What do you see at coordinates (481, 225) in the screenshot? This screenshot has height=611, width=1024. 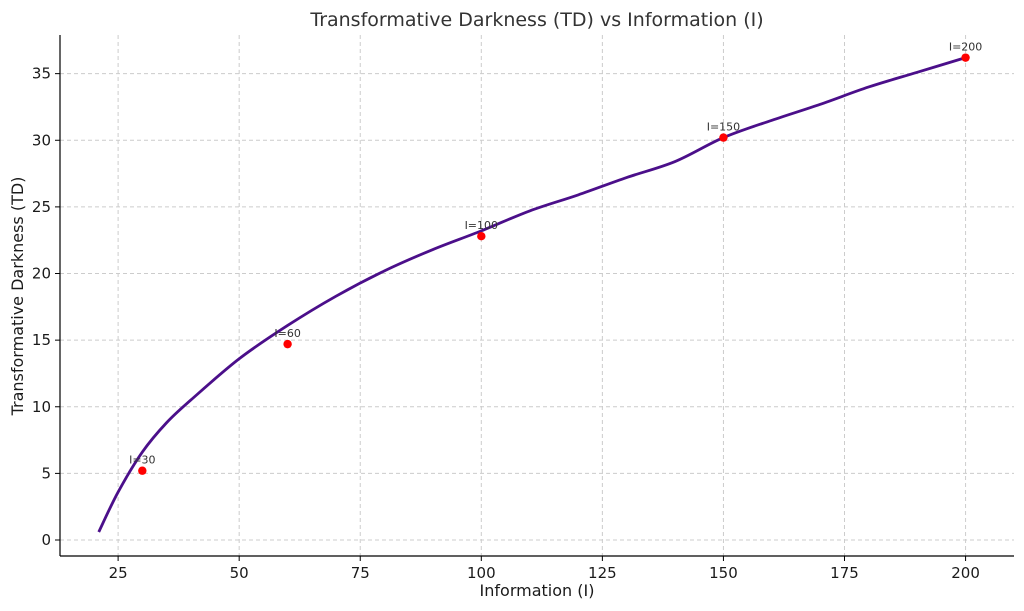 I see `point-annotation: I=100` at bounding box center [481, 225].